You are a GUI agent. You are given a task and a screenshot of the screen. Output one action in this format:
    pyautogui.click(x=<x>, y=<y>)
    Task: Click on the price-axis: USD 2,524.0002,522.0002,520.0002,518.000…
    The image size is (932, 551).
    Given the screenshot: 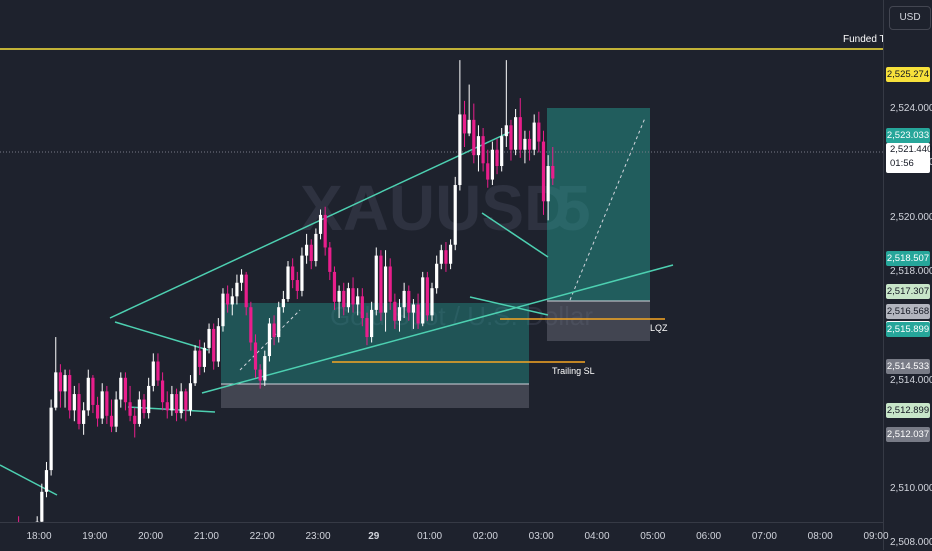 What is the action you would take?
    pyautogui.click(x=907, y=275)
    